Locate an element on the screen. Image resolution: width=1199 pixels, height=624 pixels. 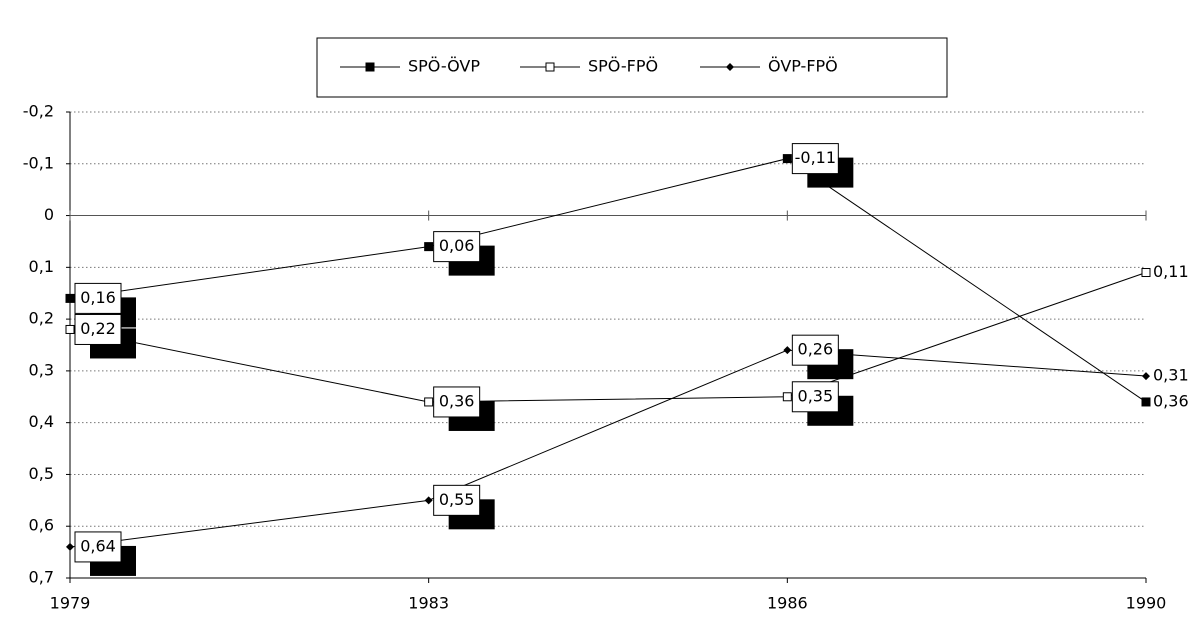
y-tick-label: 0 is located at coordinates (49, 214).